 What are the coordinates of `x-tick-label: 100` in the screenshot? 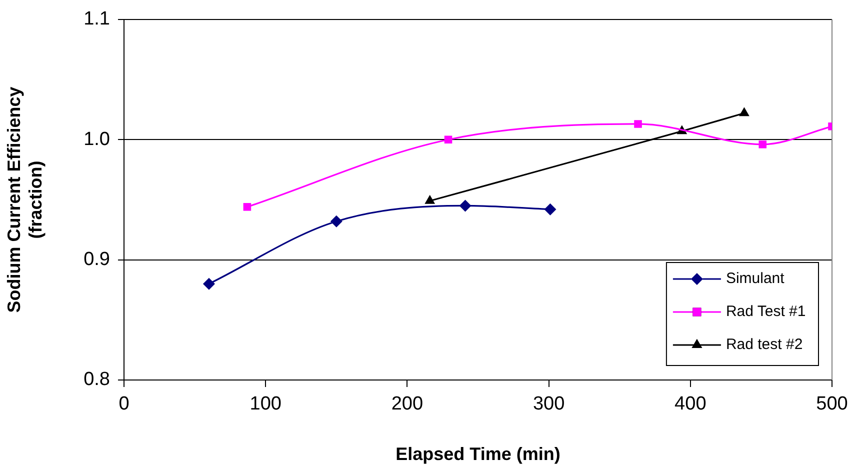 It's located at (266, 404).